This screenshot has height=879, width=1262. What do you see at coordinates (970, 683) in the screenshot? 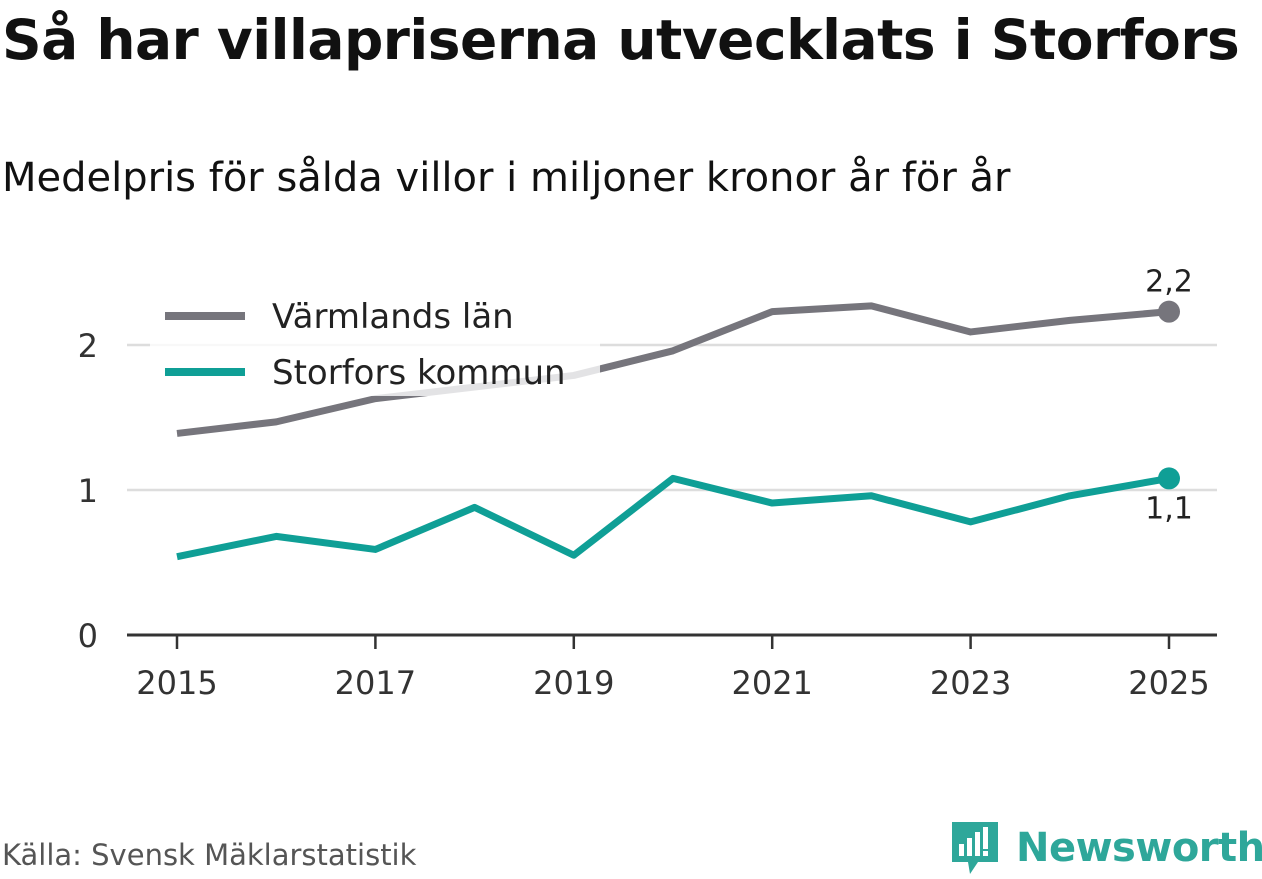
I see `x-tick-label: 2023` at bounding box center [970, 683].